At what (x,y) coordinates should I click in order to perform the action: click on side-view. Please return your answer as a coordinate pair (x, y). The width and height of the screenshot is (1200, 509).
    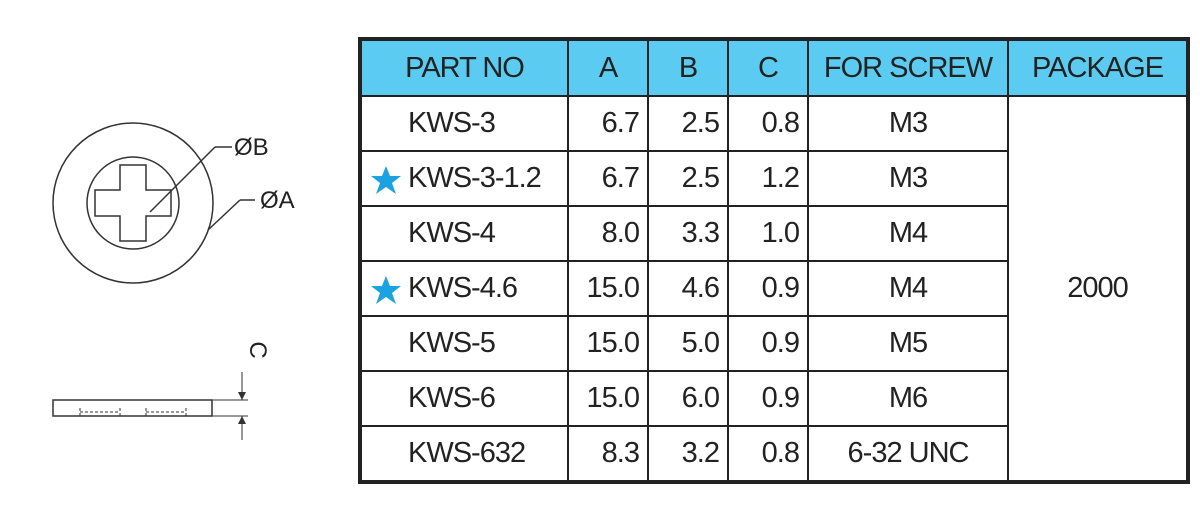
    Looking at the image, I should click on (132, 408).